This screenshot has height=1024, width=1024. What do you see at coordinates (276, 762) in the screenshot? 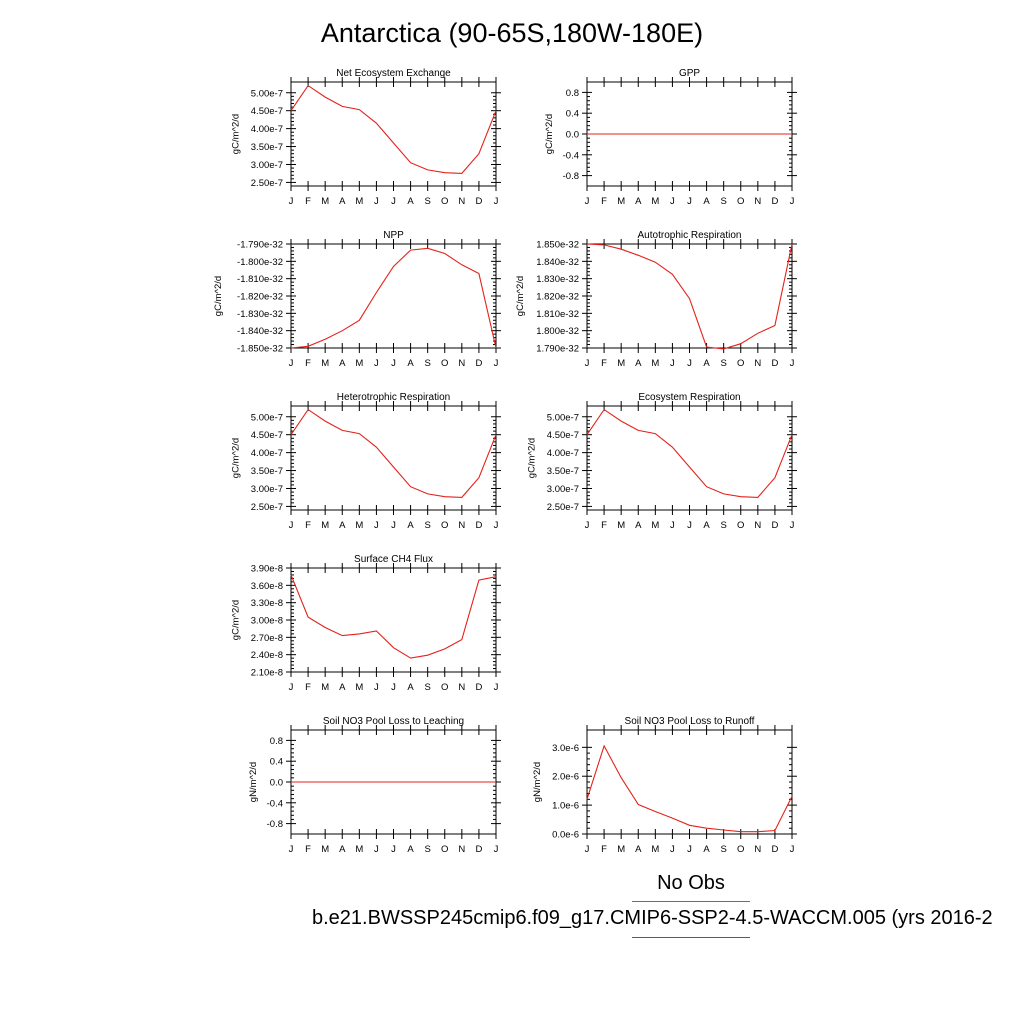
I see `y-tick-label: 0.4` at bounding box center [276, 762].